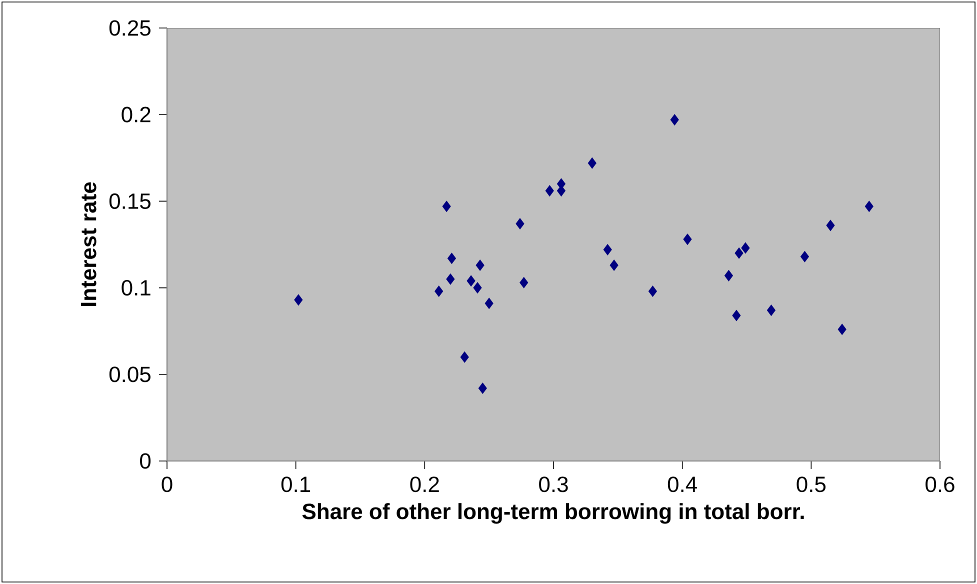  Describe the element at coordinates (129, 28) in the screenshot. I see `y-tick-label: 0.25` at that location.